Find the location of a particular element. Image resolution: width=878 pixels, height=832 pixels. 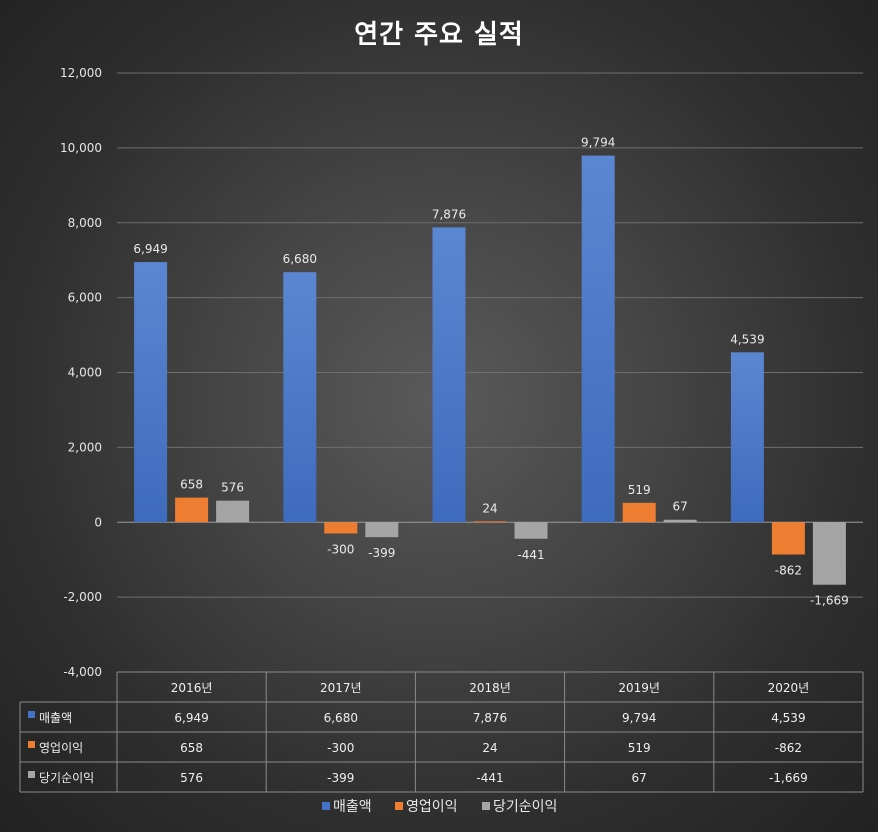

table-cell: 4,539 is located at coordinates (788, 718).